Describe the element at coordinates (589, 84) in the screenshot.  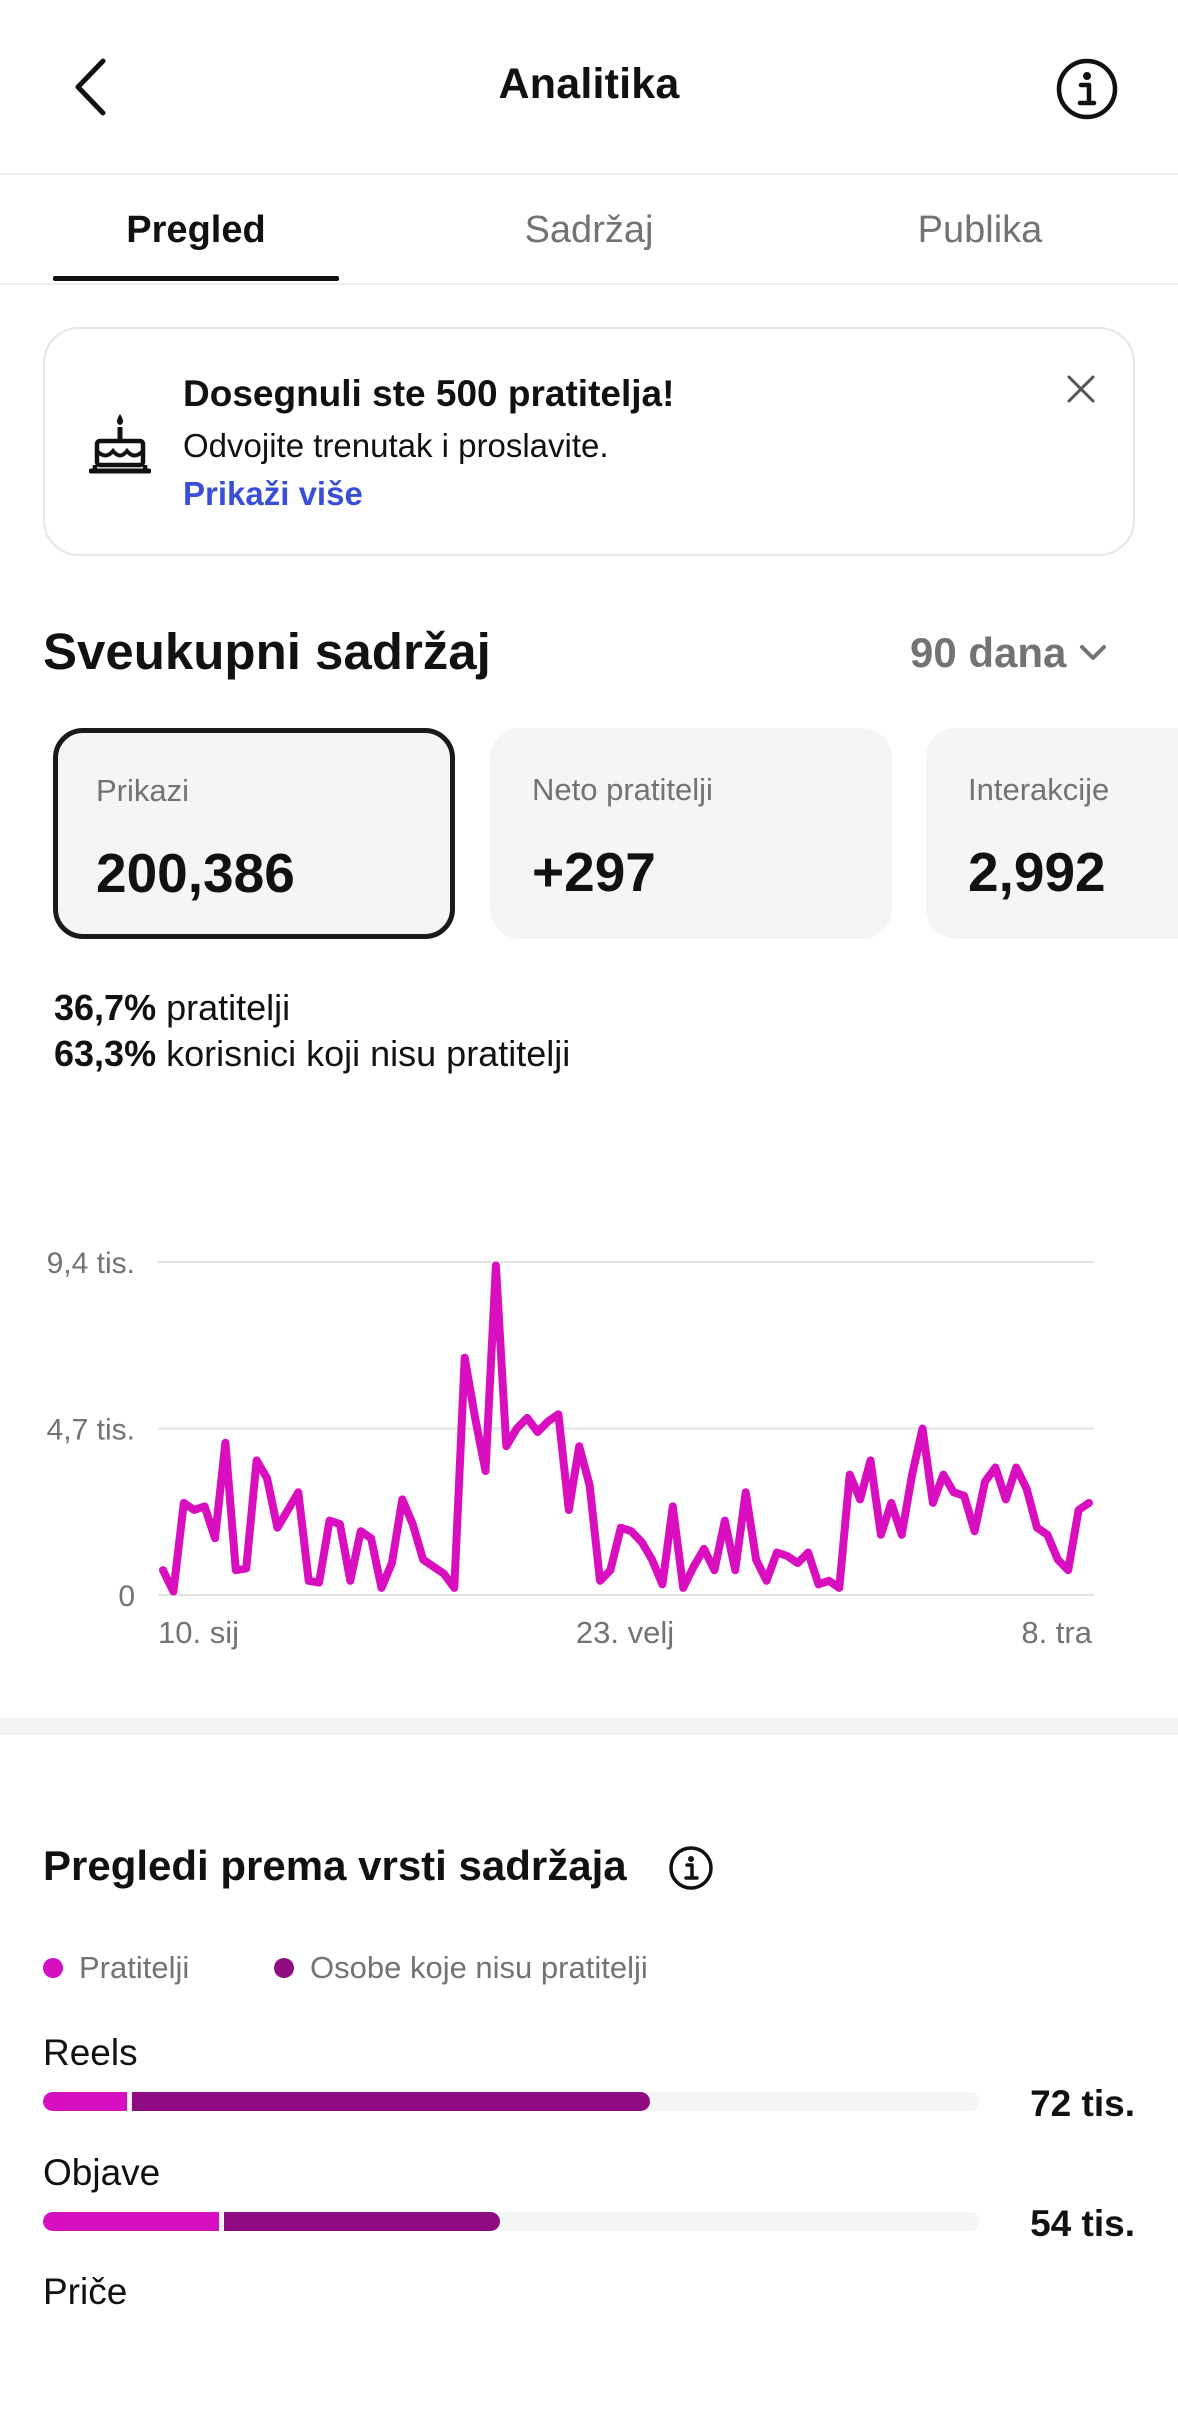
I see `page-title: Analitika` at that location.